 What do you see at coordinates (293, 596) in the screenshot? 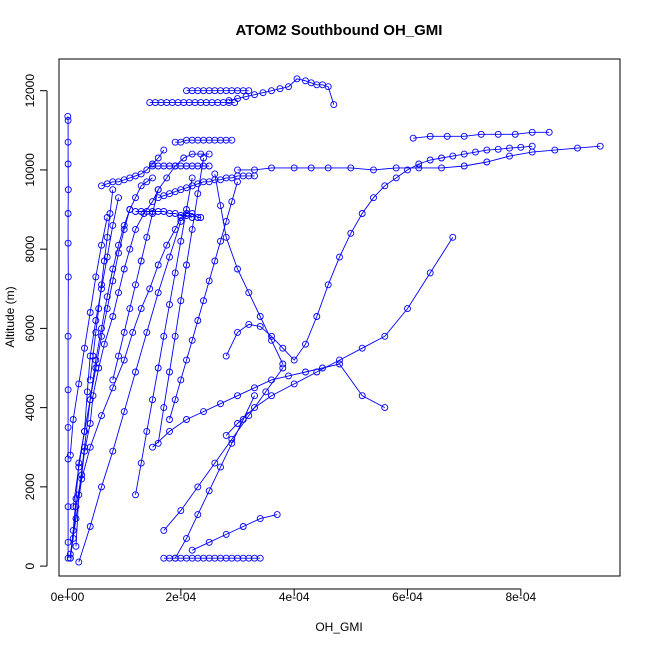
I see `x-axis: 0e+00 2e-04 4e-04 6e-04 8e-04` at bounding box center [293, 596].